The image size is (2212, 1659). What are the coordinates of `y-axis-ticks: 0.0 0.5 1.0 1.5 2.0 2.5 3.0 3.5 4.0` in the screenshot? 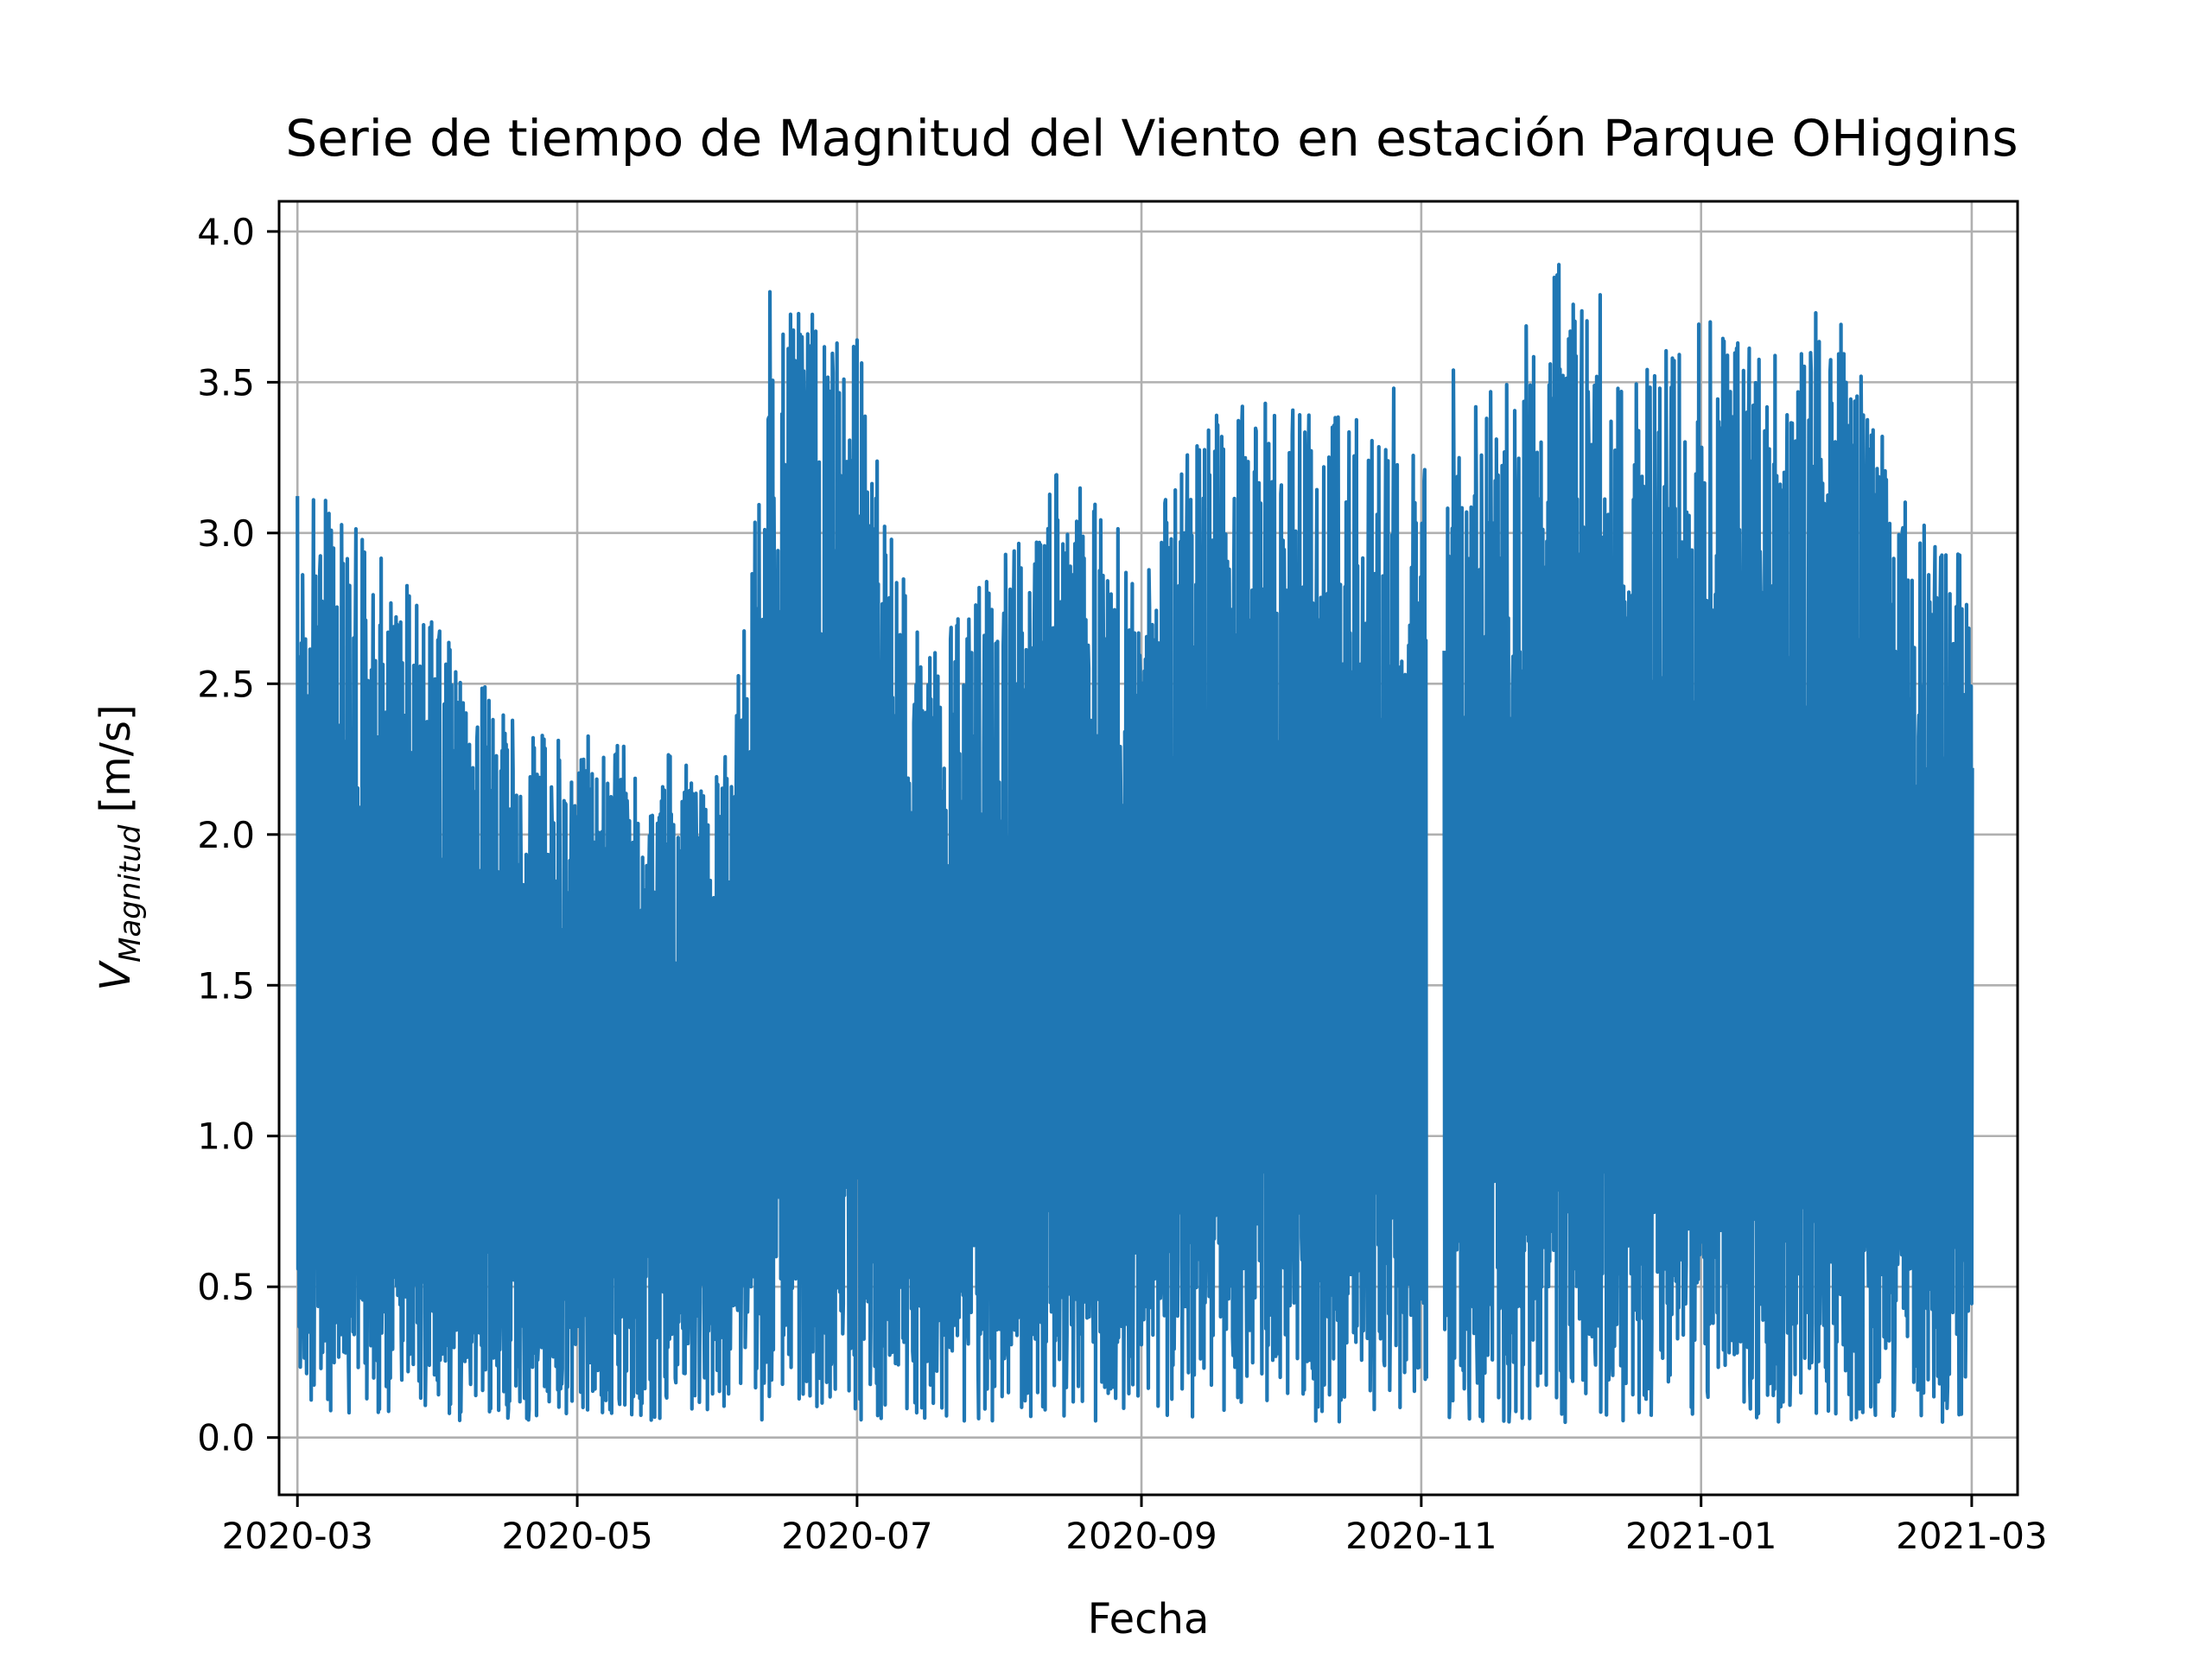 It's located at (238, 835).